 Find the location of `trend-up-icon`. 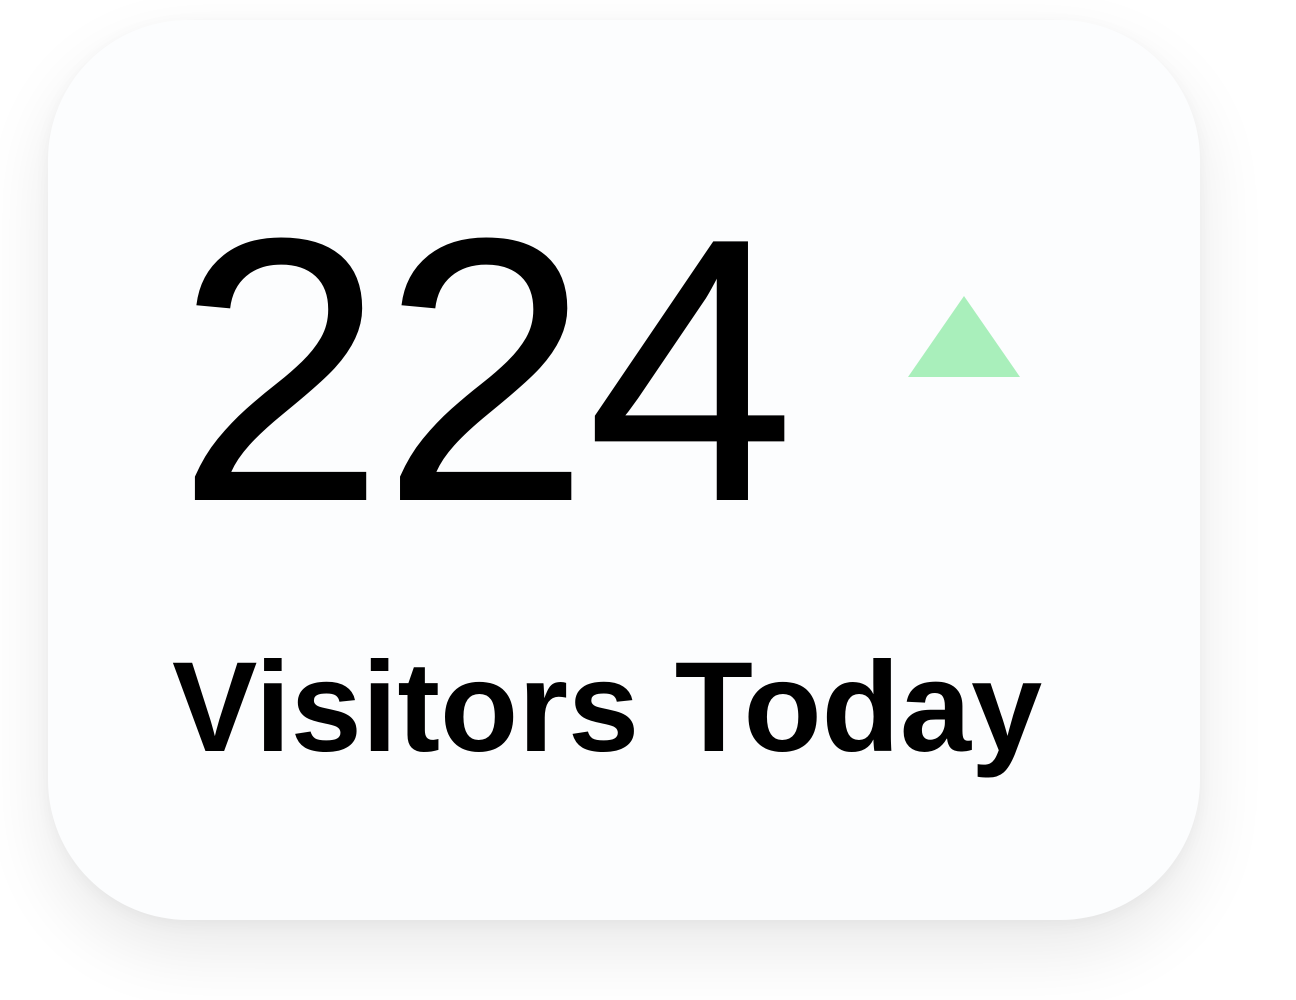

trend-up-icon is located at coordinates (964, 336).